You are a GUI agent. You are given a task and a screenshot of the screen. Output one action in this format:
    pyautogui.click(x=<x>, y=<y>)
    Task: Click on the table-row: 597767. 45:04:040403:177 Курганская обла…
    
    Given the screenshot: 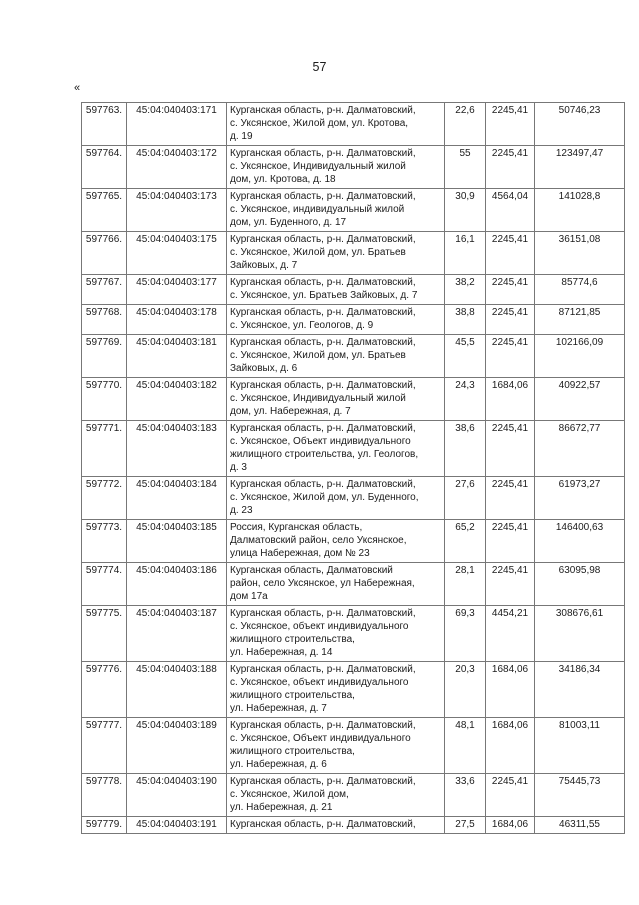 What is the action you would take?
    pyautogui.click(x=353, y=289)
    